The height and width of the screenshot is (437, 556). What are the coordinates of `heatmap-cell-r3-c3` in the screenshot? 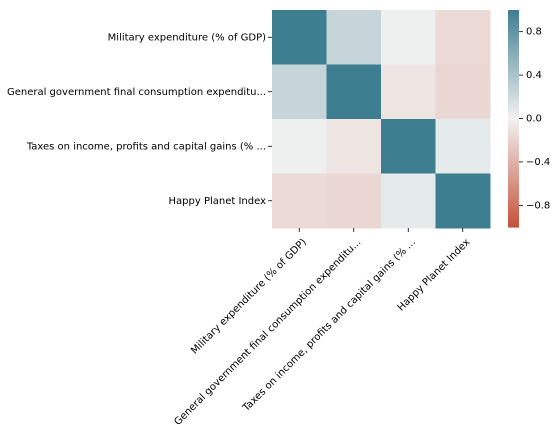 It's located at (463, 201).